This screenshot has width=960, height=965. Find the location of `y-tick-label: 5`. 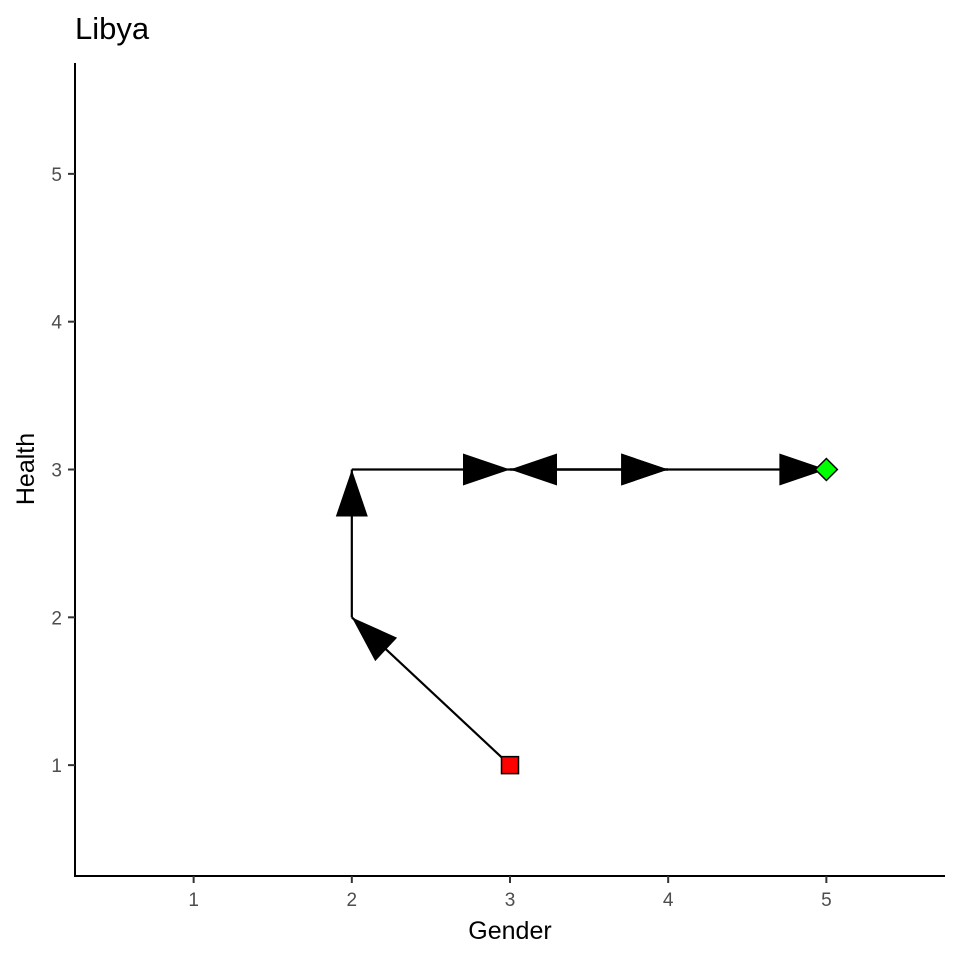

y-tick-label: 5 is located at coordinates (56, 175).